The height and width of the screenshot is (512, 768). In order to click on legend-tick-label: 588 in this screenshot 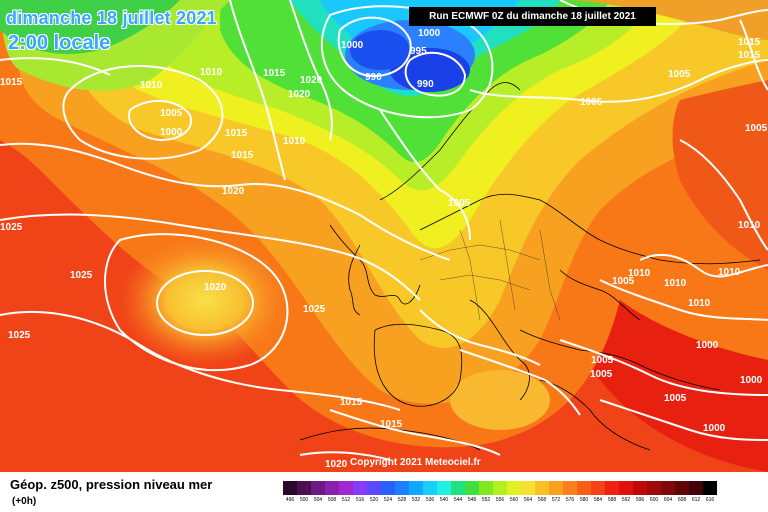, I will do `click(612, 500)`.